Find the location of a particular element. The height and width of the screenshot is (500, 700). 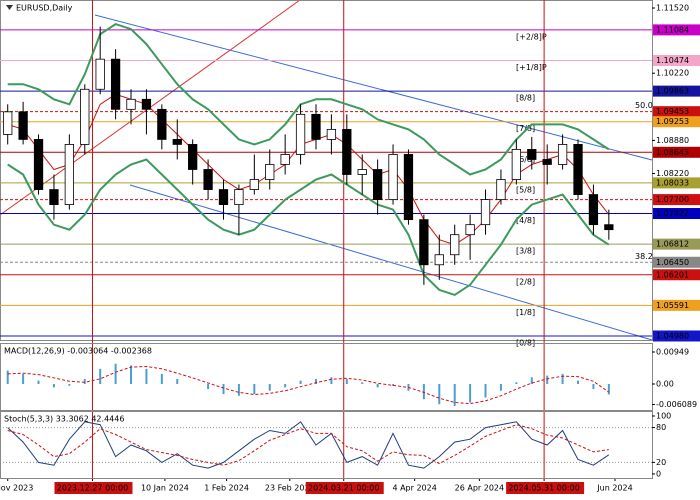

price-box-label: 1.09863 is located at coordinates (672, 91).